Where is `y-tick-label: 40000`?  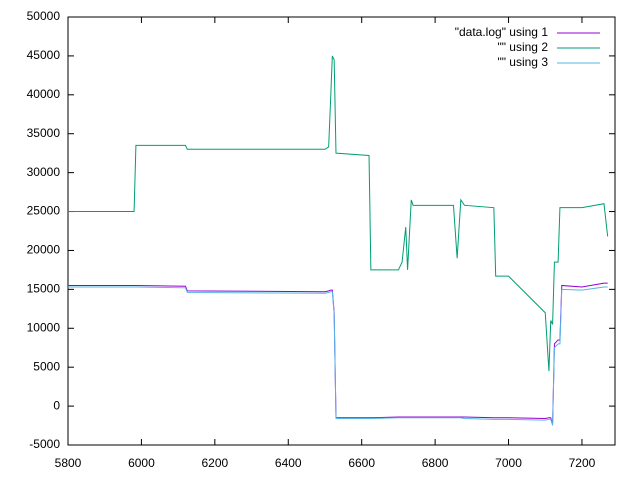
y-tick-label: 40000 is located at coordinates (44, 94).